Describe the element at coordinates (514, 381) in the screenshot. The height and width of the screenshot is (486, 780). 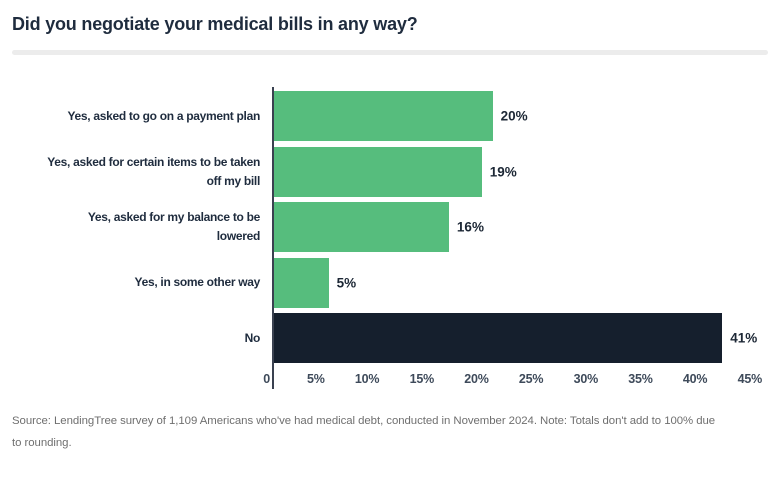
I see `x-axis-ticks: 0 5% 10% 15% 20% 25% 30% 35% 40% 45%` at that location.